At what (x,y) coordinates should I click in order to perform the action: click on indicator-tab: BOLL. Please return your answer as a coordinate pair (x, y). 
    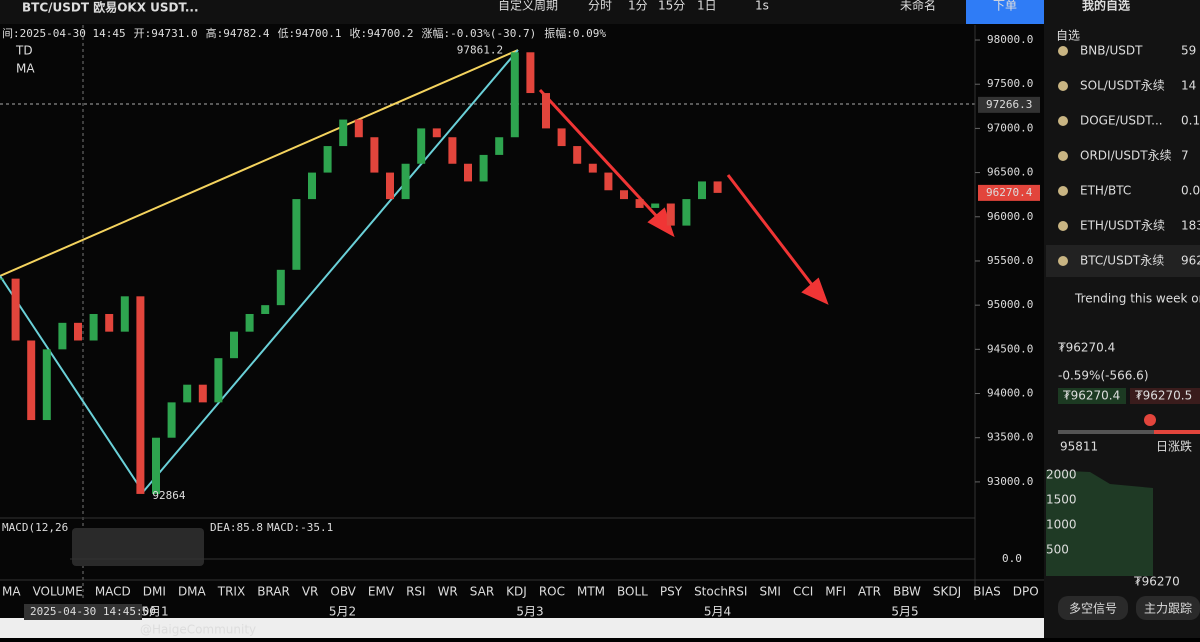
    Looking at the image, I should click on (632, 592).